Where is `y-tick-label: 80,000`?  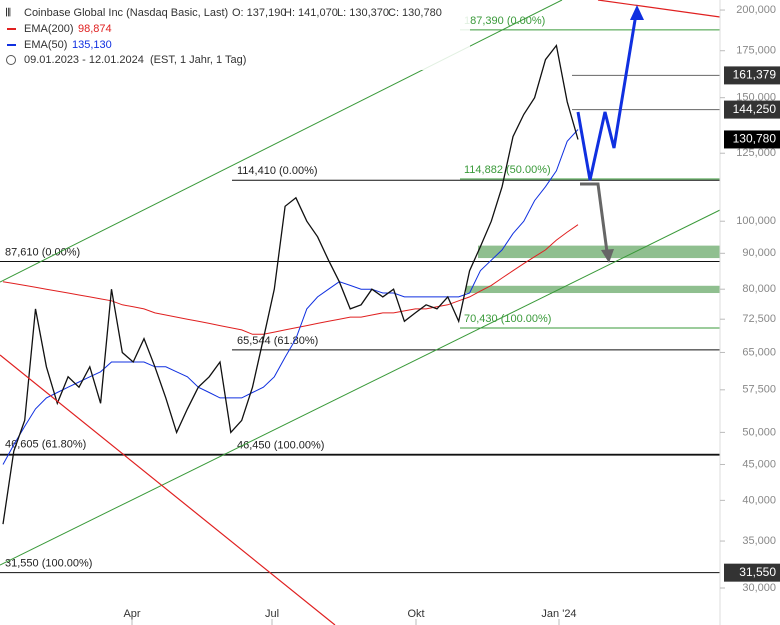
y-tick-label: 80,000 is located at coordinates (759, 289).